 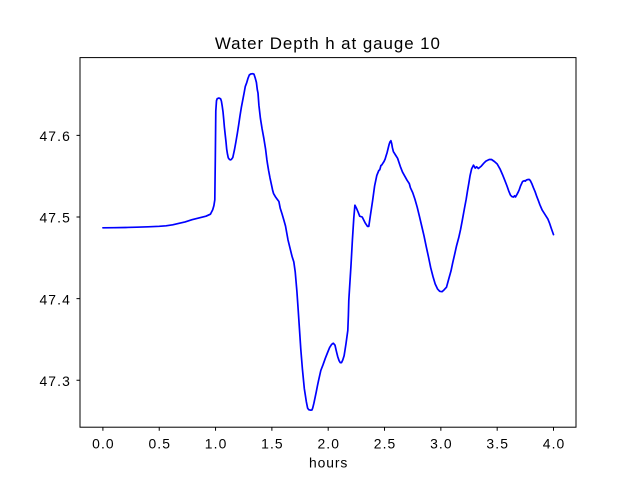 What do you see at coordinates (497, 443) in the screenshot?
I see `svg-text: 3.5` at bounding box center [497, 443].